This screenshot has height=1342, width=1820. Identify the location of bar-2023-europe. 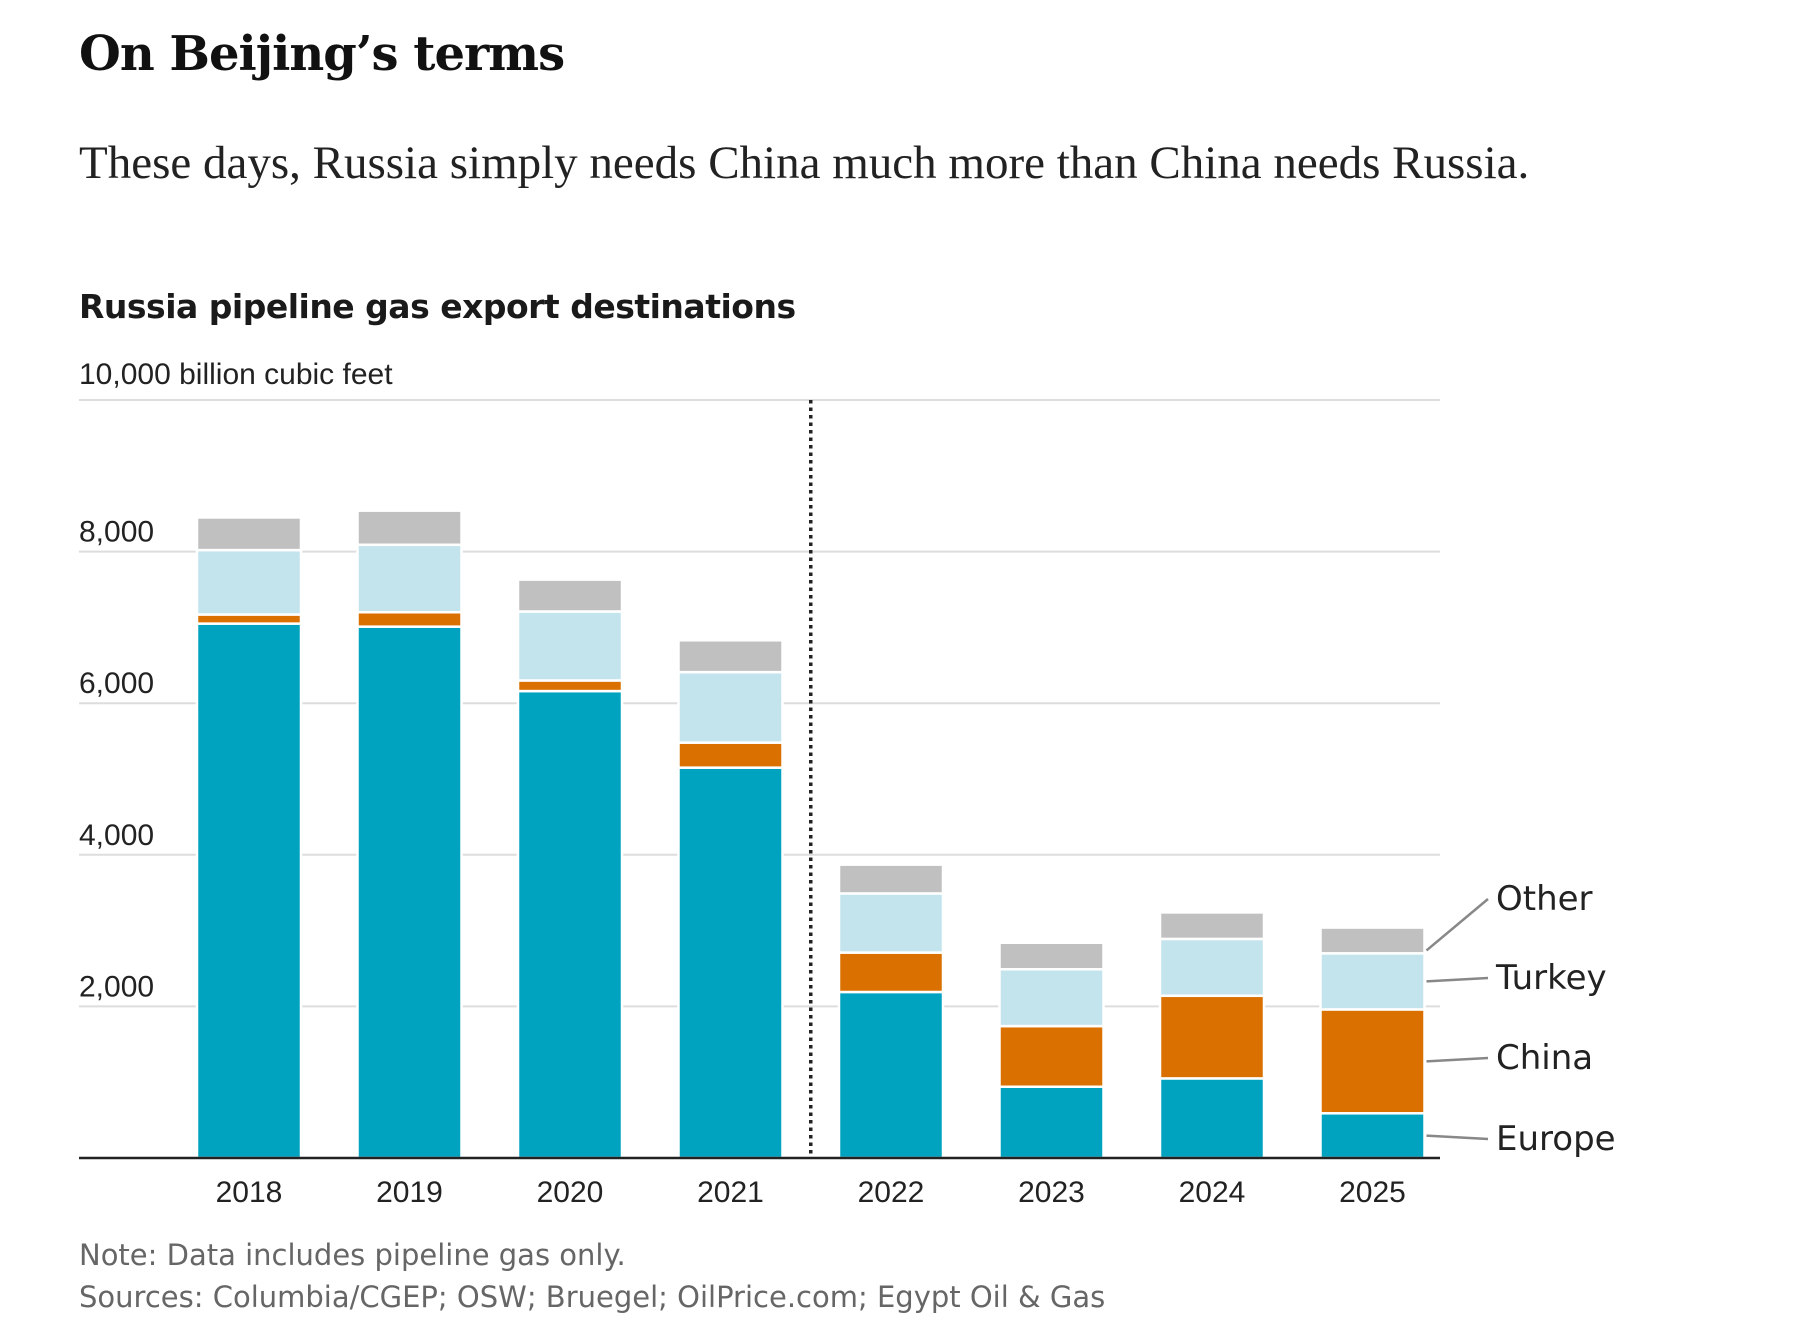
(1051, 1122).